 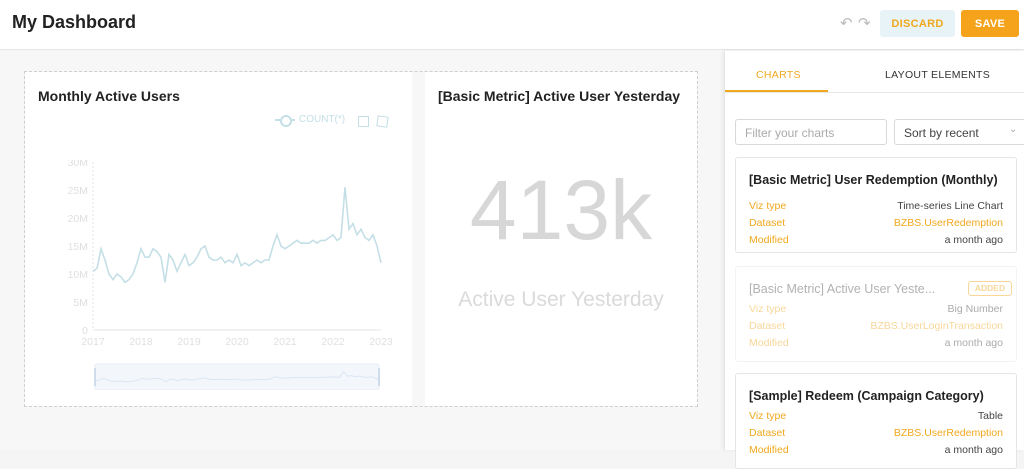 I want to click on added-badge: ADDED, so click(x=990, y=288).